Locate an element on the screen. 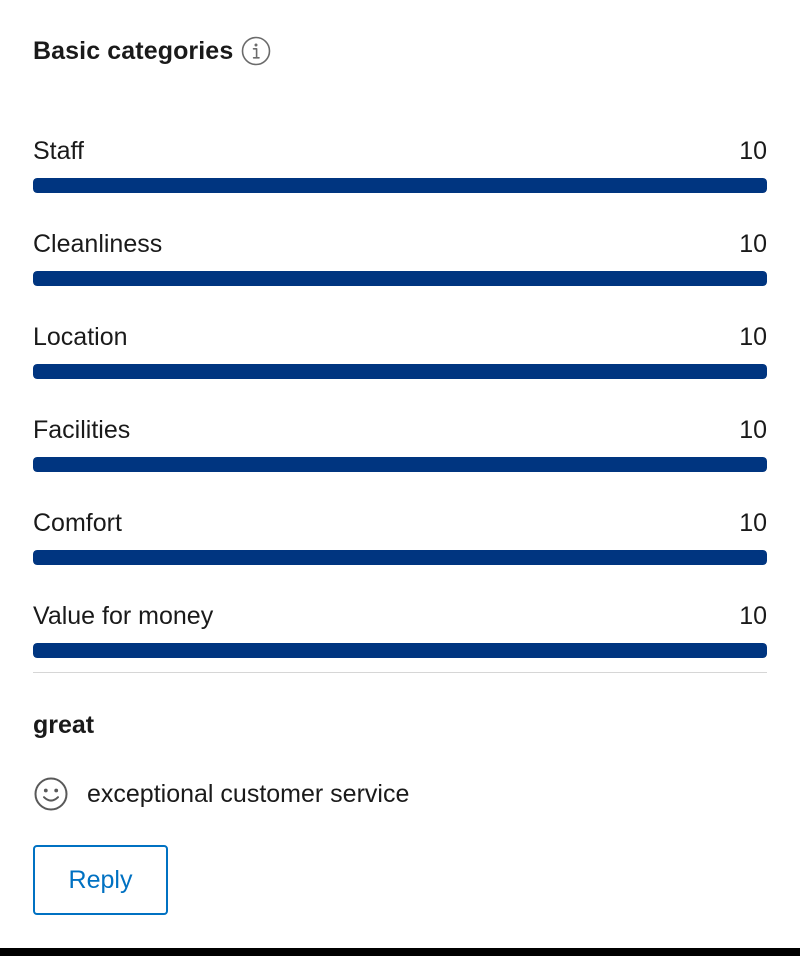 This screenshot has height=956, width=800. review-title: great is located at coordinates (64, 725).